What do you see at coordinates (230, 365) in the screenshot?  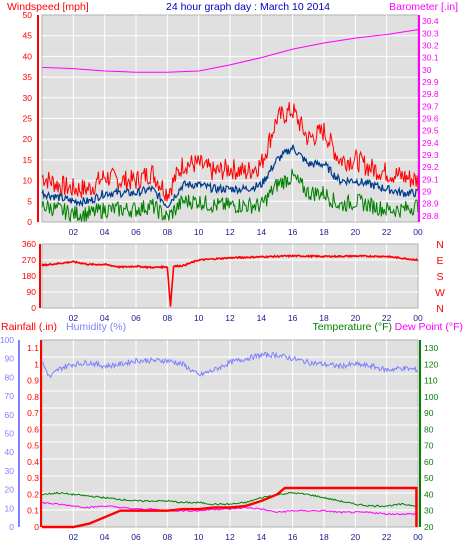 I see `humidity-series` at bounding box center [230, 365].